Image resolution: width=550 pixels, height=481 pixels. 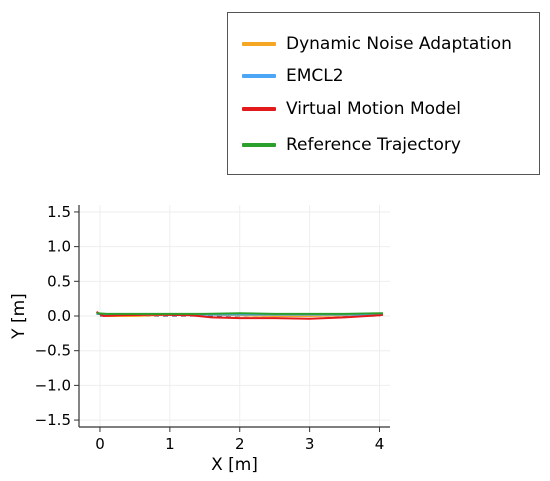 I want to click on y-tick-label: 0.0, so click(x=59, y=316).